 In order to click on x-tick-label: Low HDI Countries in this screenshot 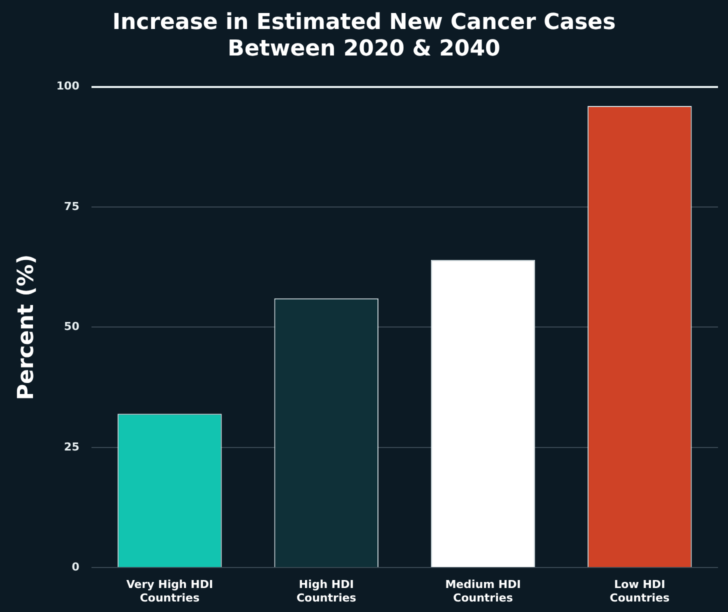, I will do `click(640, 591)`.